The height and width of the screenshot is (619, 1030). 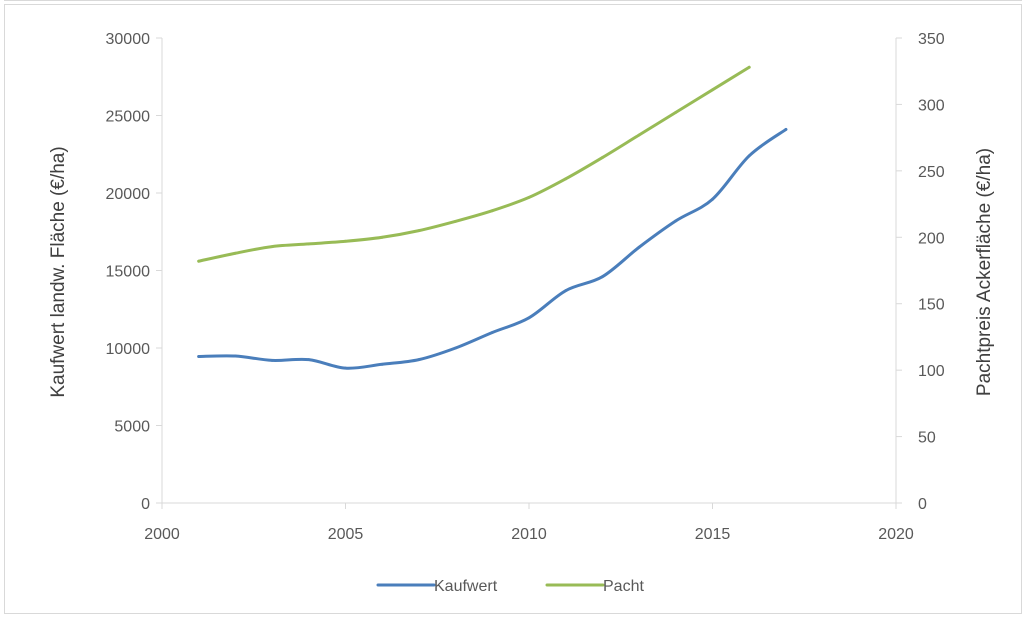 What do you see at coordinates (466, 586) in the screenshot?
I see `legend-label-kaufwert: Kaufwert` at bounding box center [466, 586].